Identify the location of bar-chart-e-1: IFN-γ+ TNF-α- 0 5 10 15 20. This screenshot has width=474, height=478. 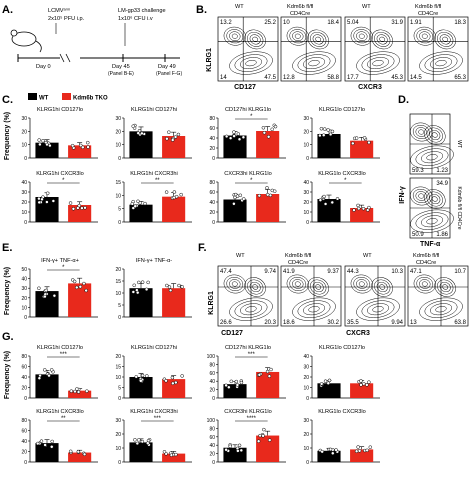
(153, 289).